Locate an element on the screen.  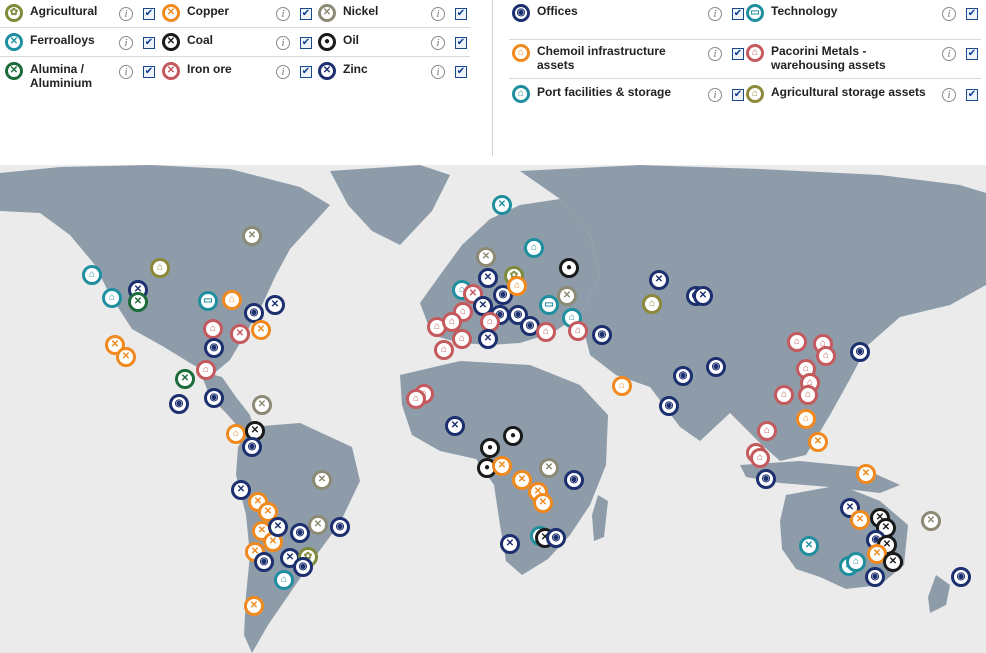
filter-checkbox-agricultural-storage-assets: ✔ is located at coordinates (972, 95).